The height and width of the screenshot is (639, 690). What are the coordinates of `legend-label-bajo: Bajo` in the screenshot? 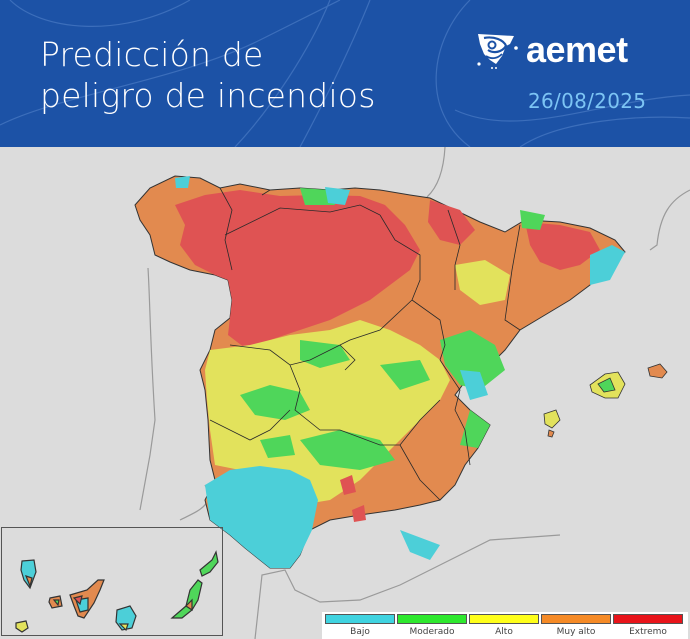 It's located at (360, 632).